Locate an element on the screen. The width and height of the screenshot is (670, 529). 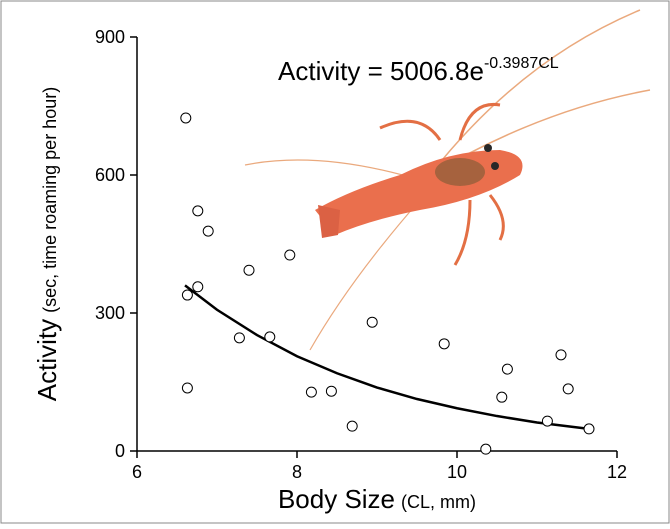
y-tick-label: 900 is located at coordinates (110, 37).